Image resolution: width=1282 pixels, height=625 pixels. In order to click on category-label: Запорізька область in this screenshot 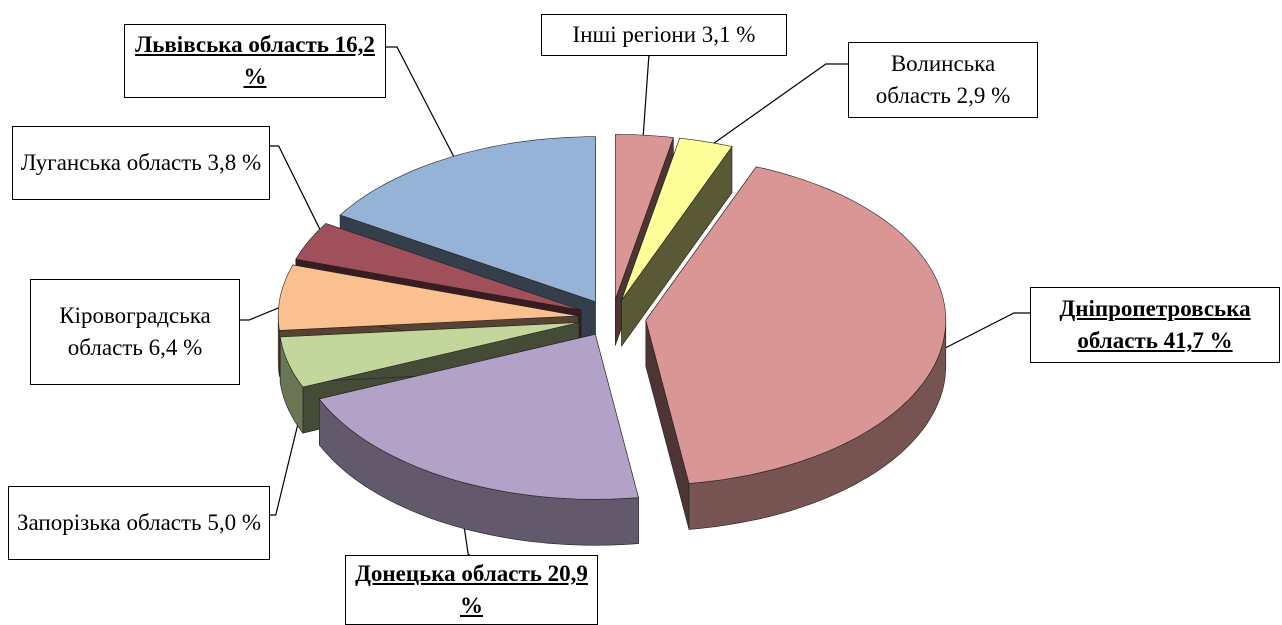, I will do `click(109, 522)`.